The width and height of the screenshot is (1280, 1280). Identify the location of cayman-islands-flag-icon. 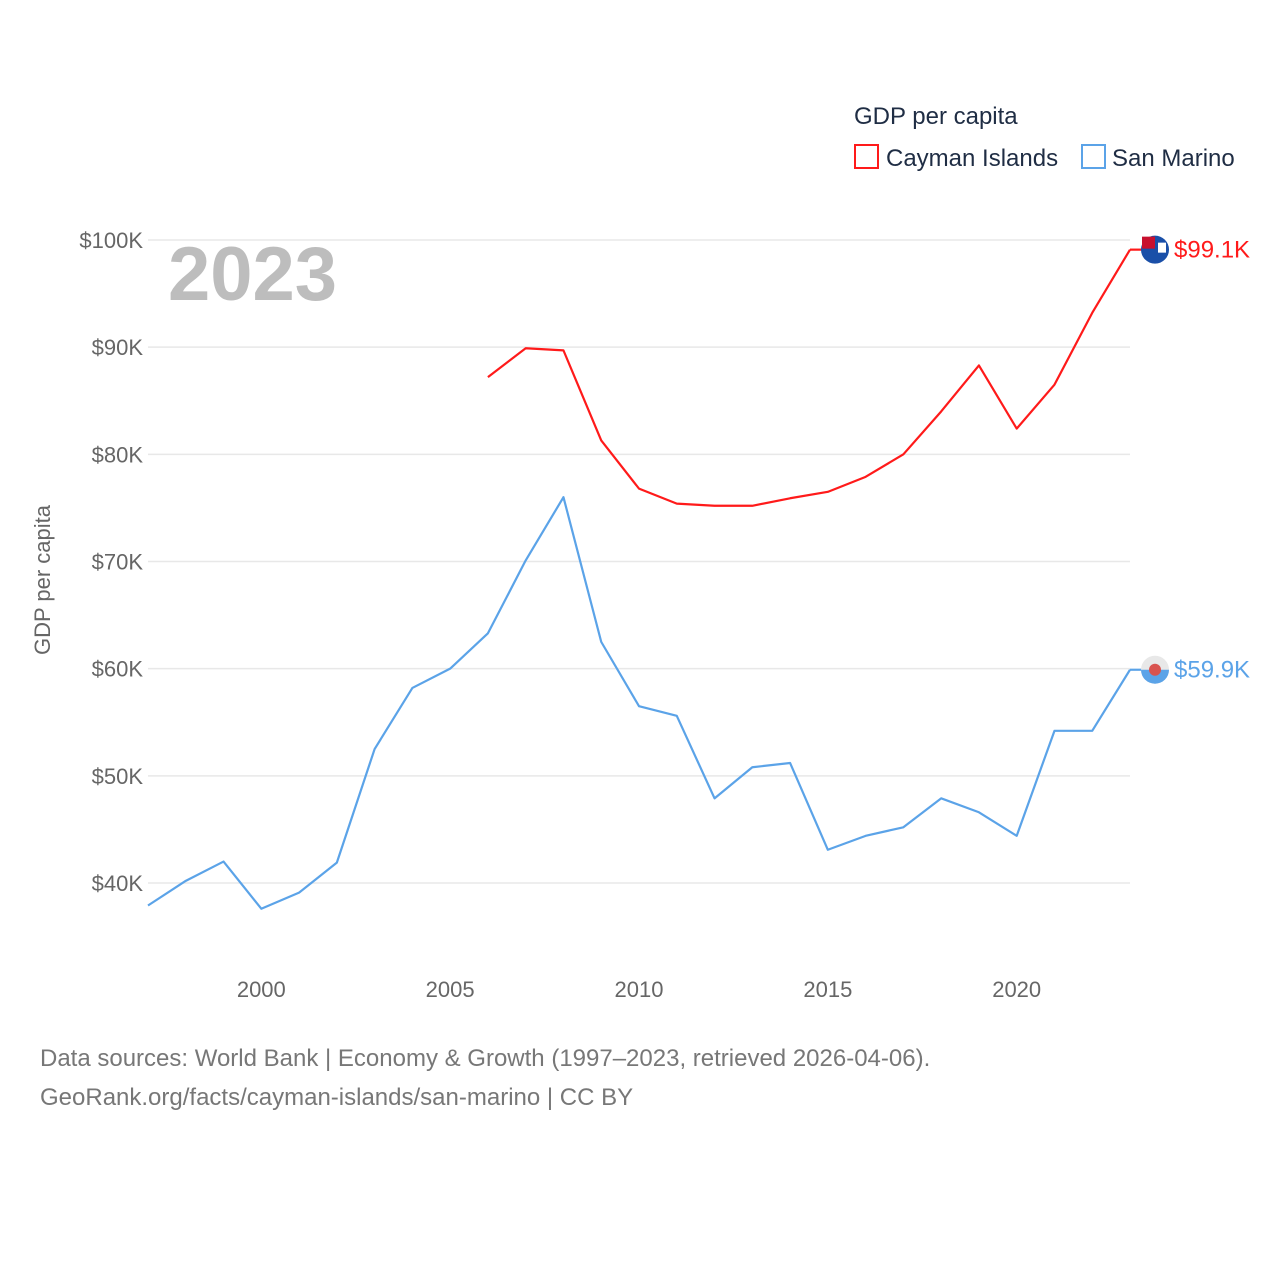
(1155, 249).